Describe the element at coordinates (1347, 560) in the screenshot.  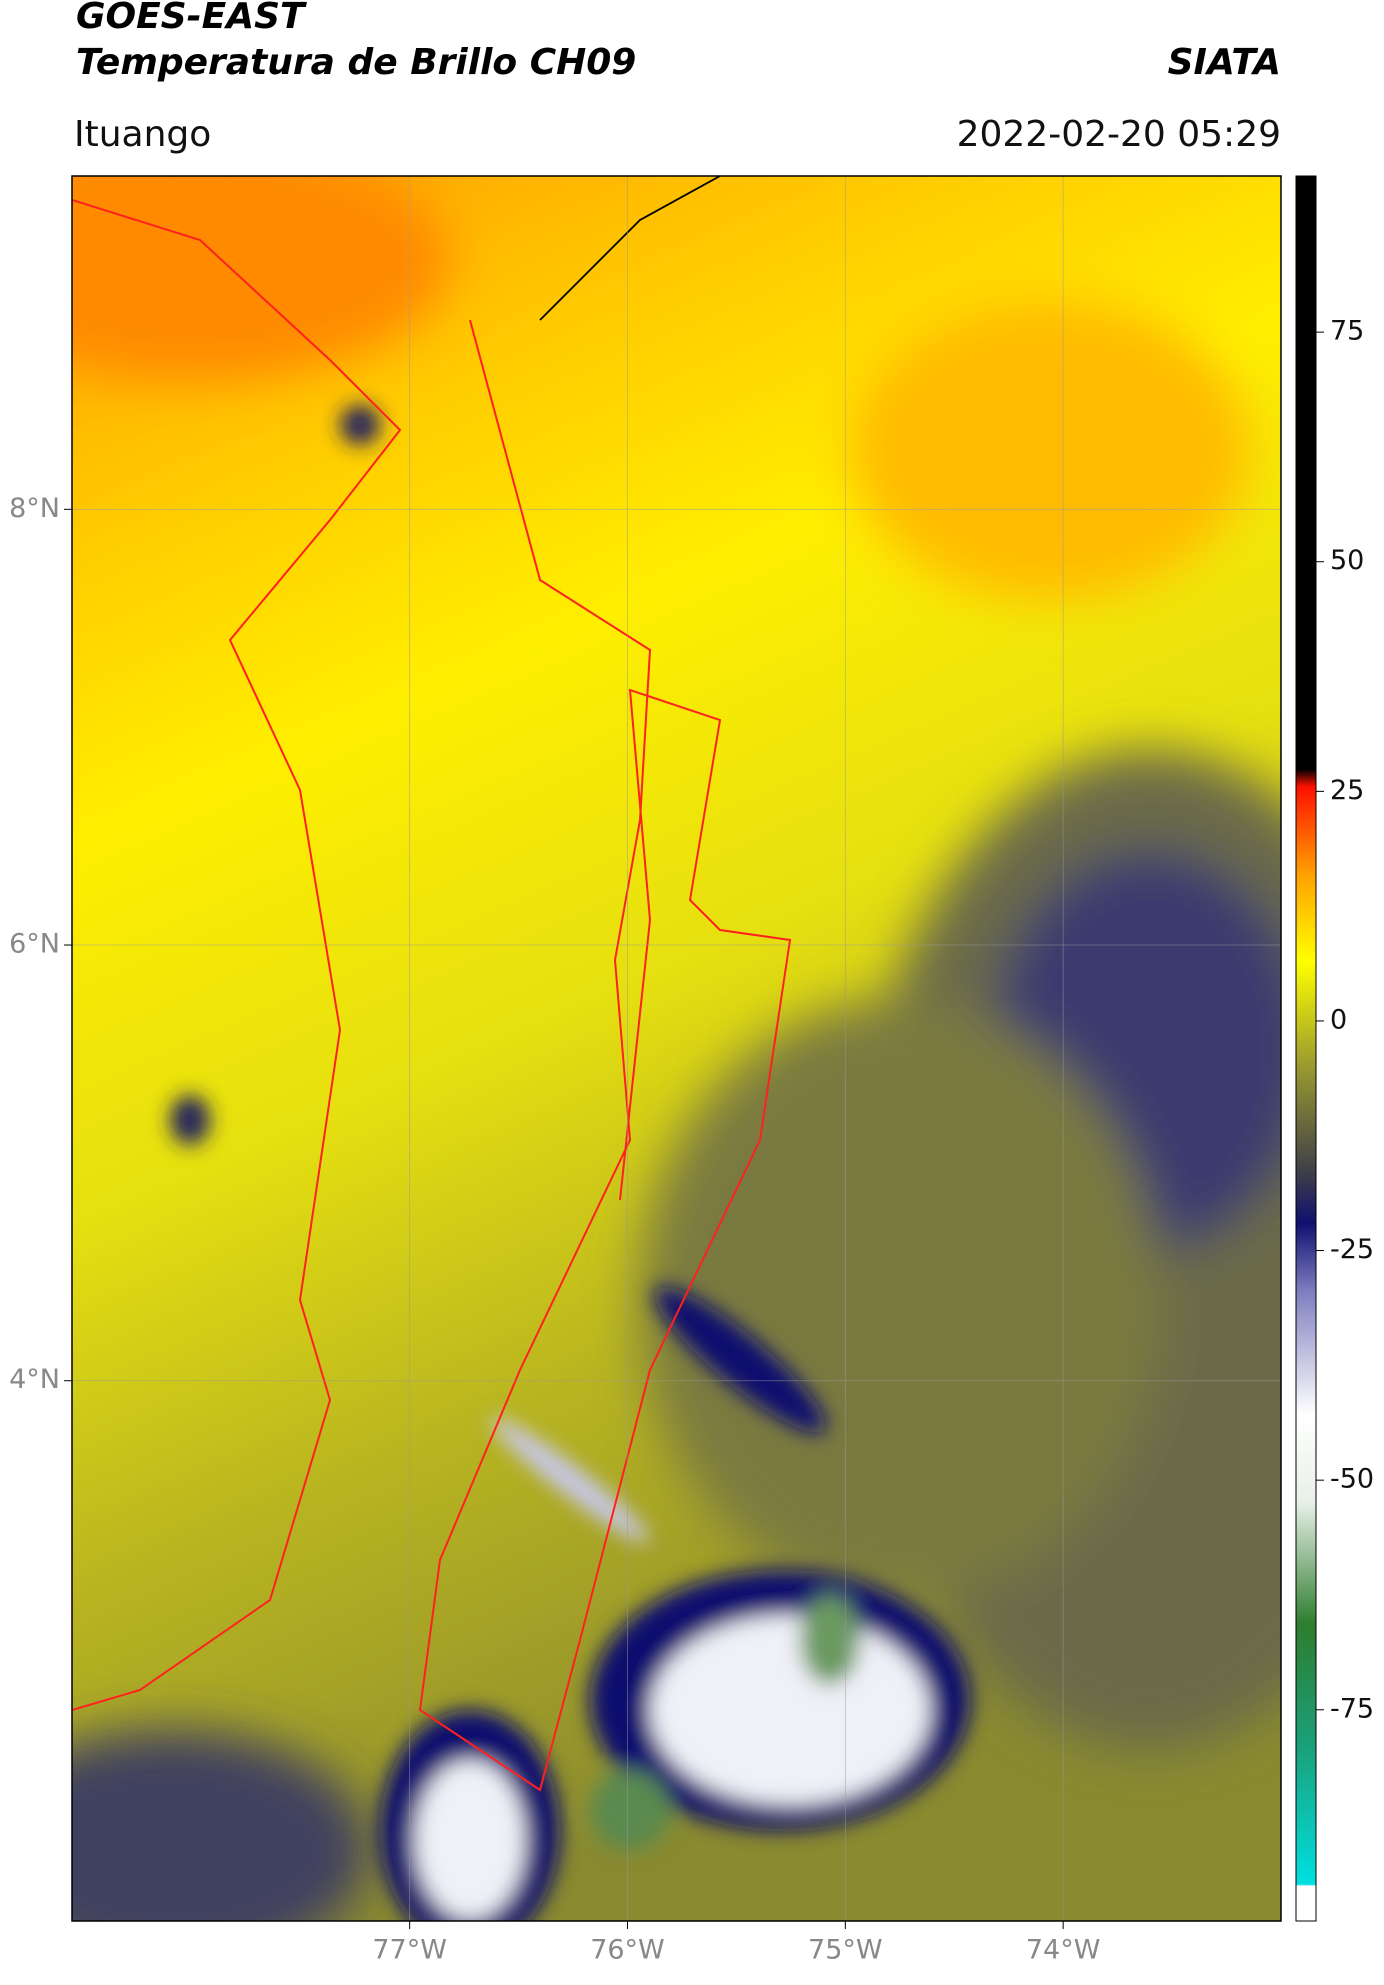
I see `colorbar-tick-label: 50` at that location.